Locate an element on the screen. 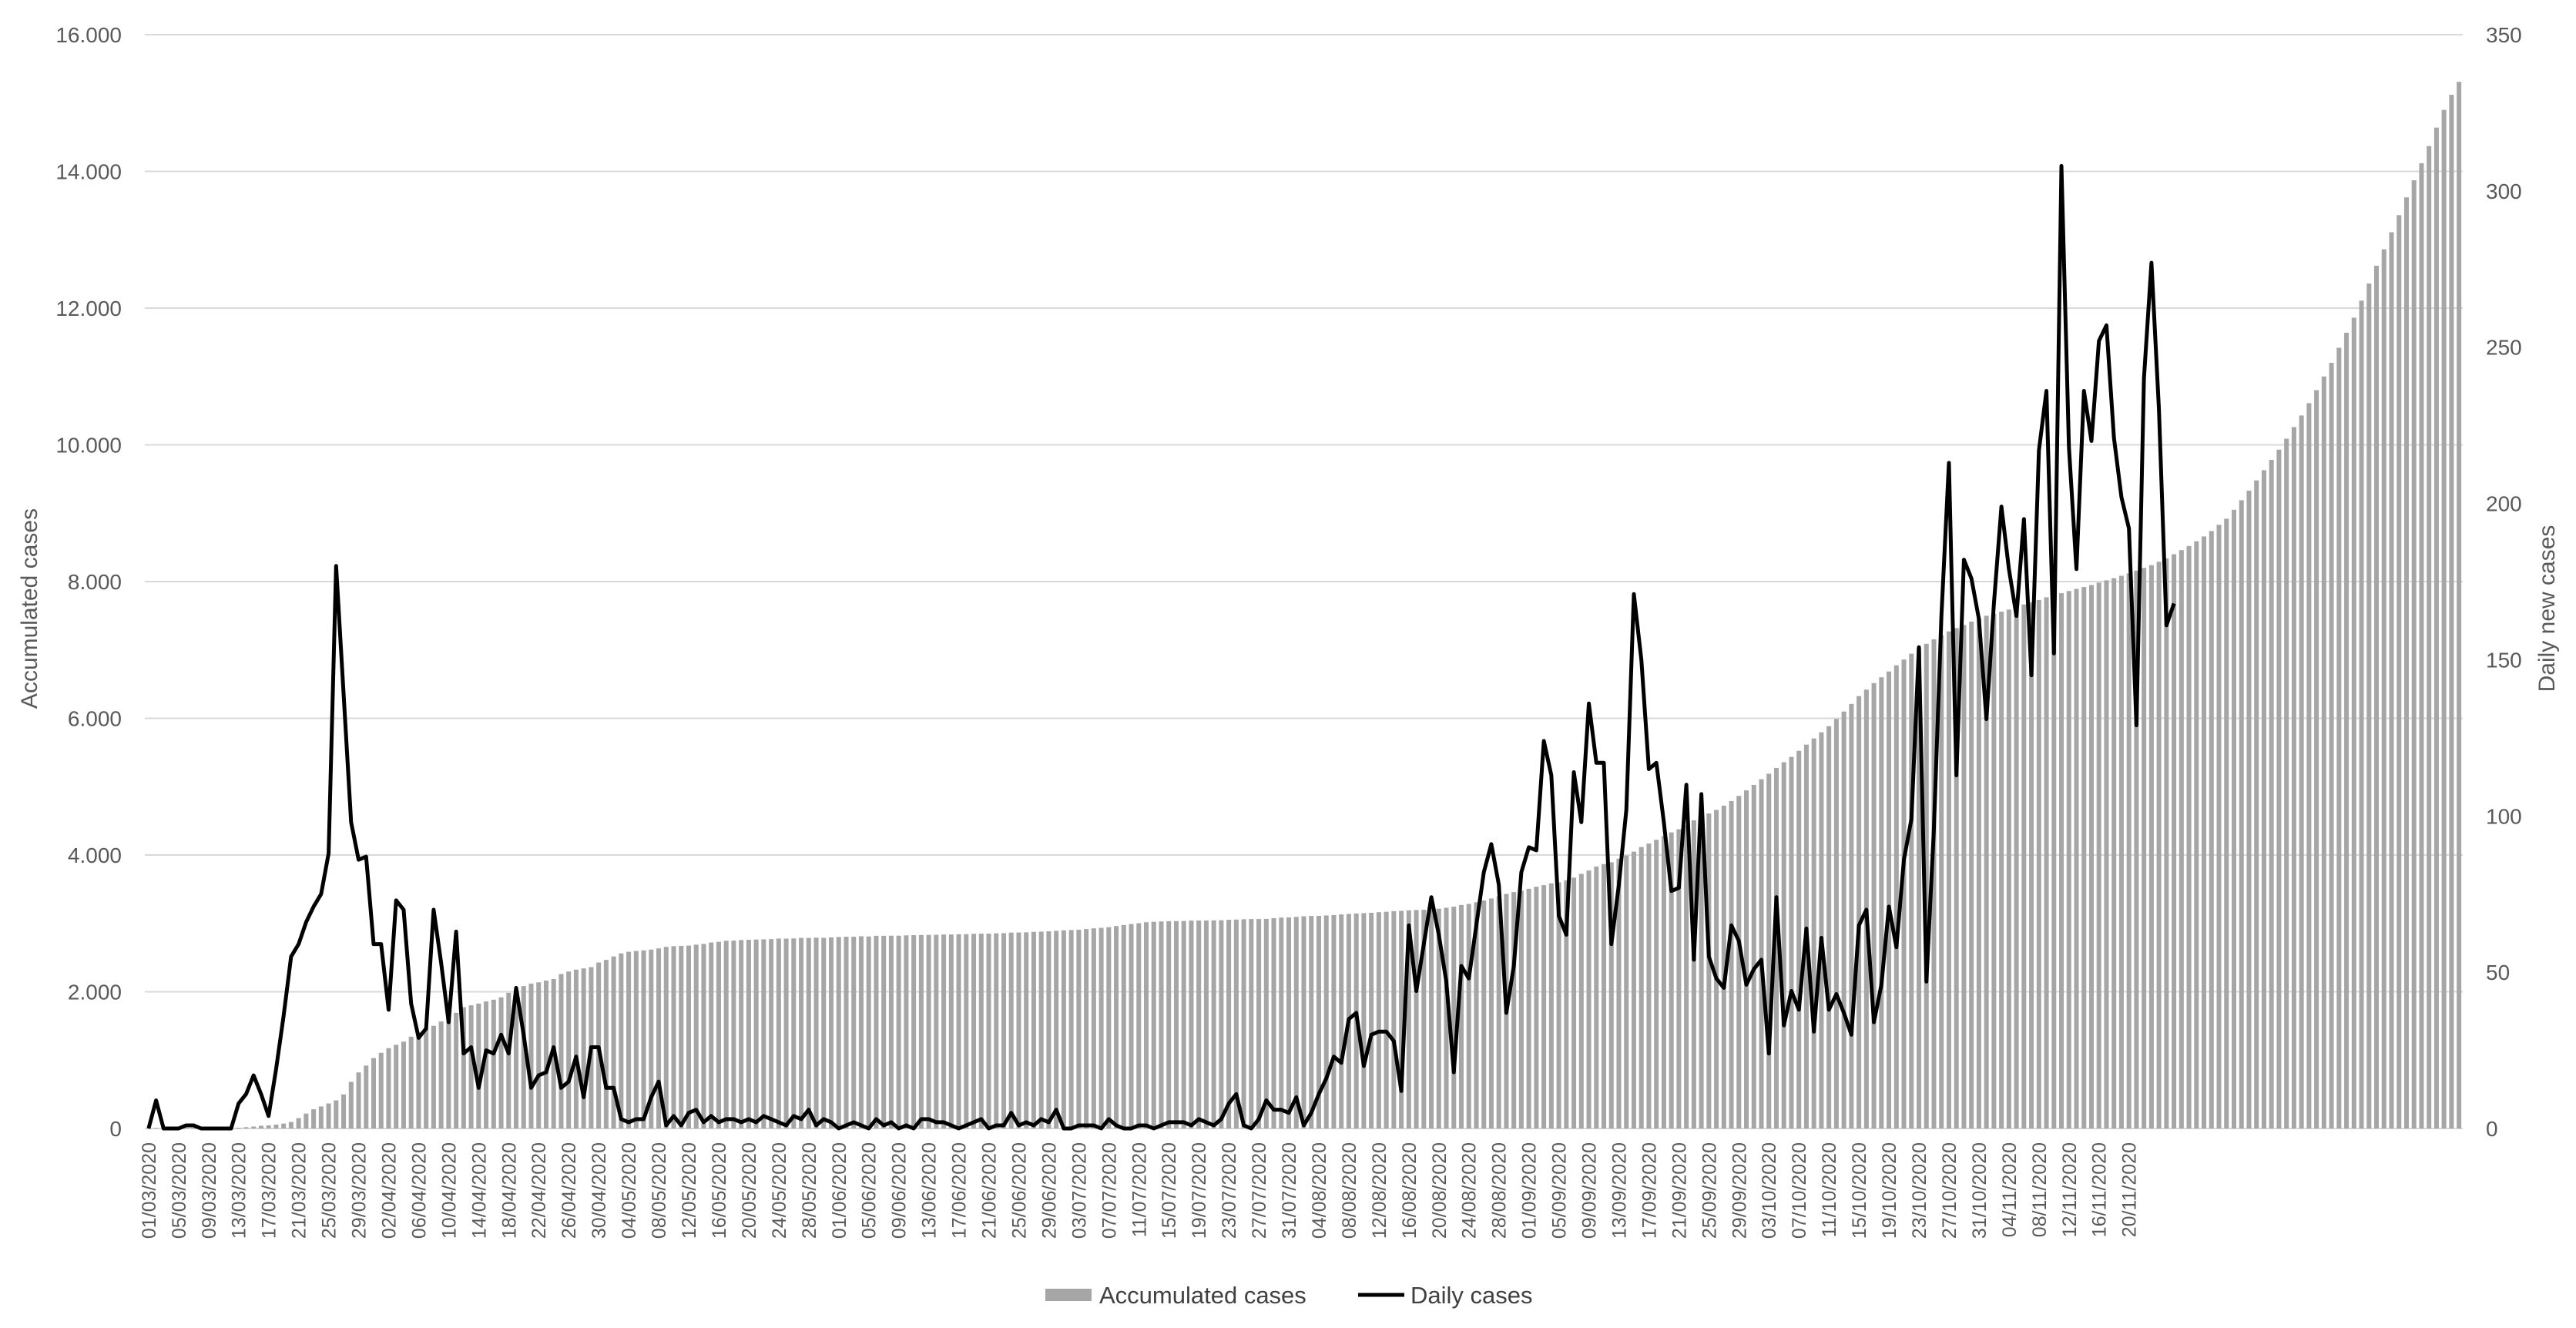 The height and width of the screenshot is (1328, 2576). y-tick-label: 2.000 is located at coordinates (95, 992).